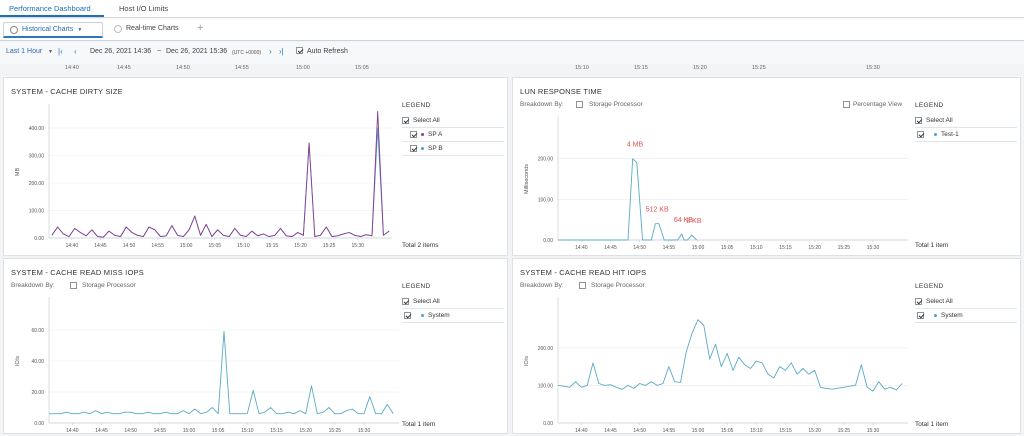  I want to click on legend-item: Test-1, so click(966, 135).